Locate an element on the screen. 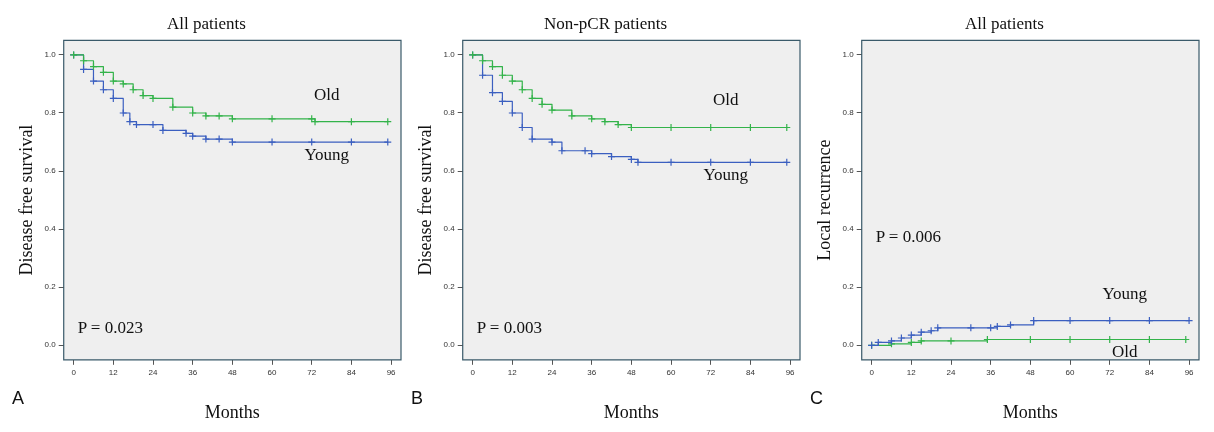  annotation: P = 0.006 is located at coordinates (908, 236).